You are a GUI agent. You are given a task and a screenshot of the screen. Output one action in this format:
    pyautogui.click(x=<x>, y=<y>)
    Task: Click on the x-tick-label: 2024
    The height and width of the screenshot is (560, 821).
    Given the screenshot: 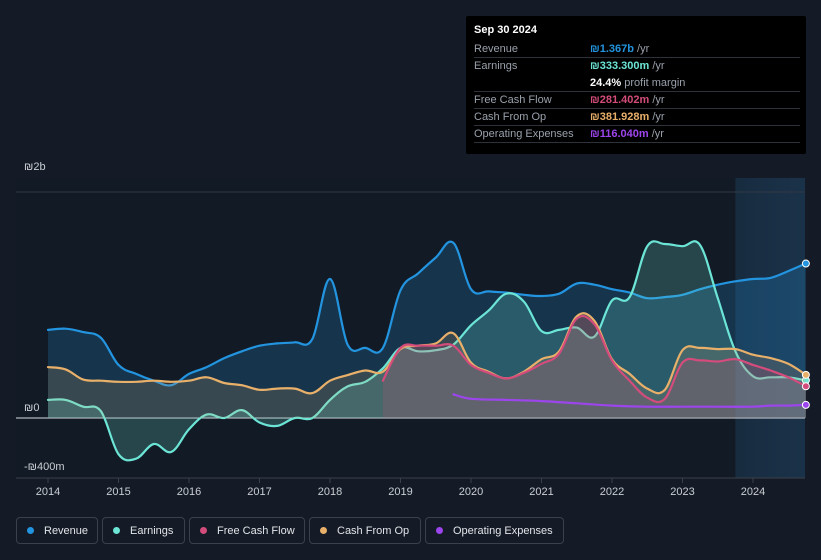 What is the action you would take?
    pyautogui.click(x=753, y=492)
    